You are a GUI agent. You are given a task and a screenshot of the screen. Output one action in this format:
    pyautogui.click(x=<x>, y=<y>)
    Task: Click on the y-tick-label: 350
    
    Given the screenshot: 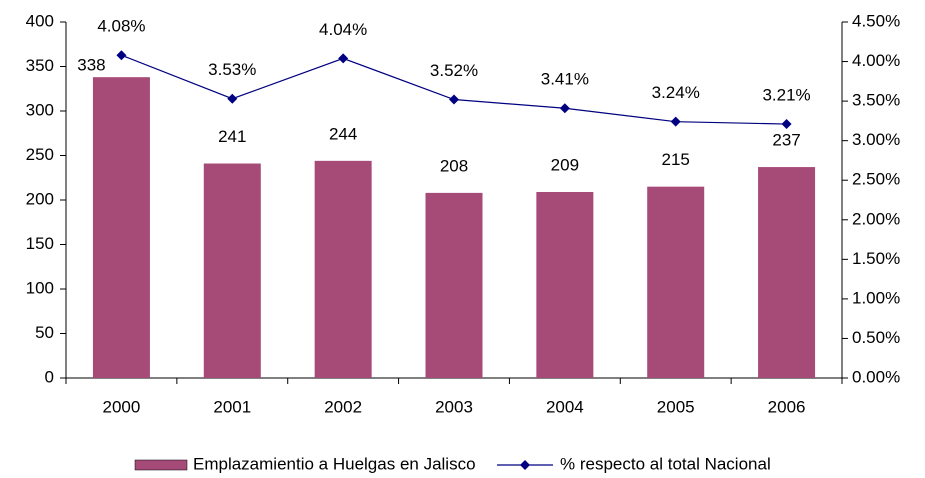 What is the action you would take?
    pyautogui.click(x=40, y=65)
    